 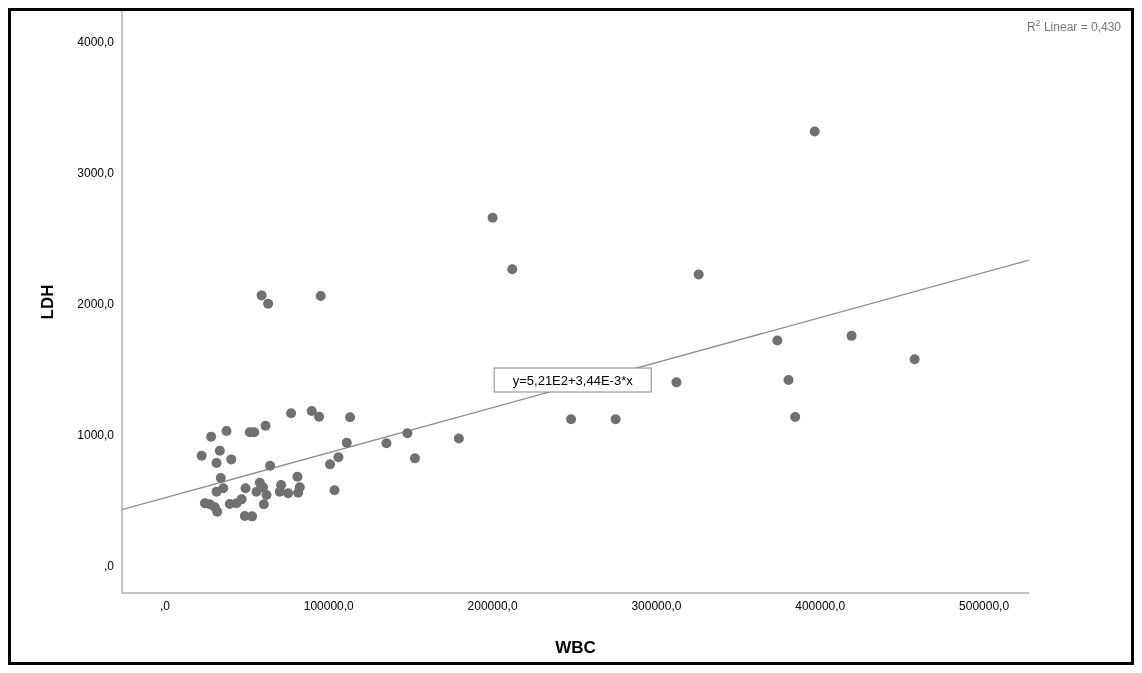 What do you see at coordinates (1074, 26) in the screenshot?
I see `annotation: R$^{2}$ Linear = 0,430` at bounding box center [1074, 26].